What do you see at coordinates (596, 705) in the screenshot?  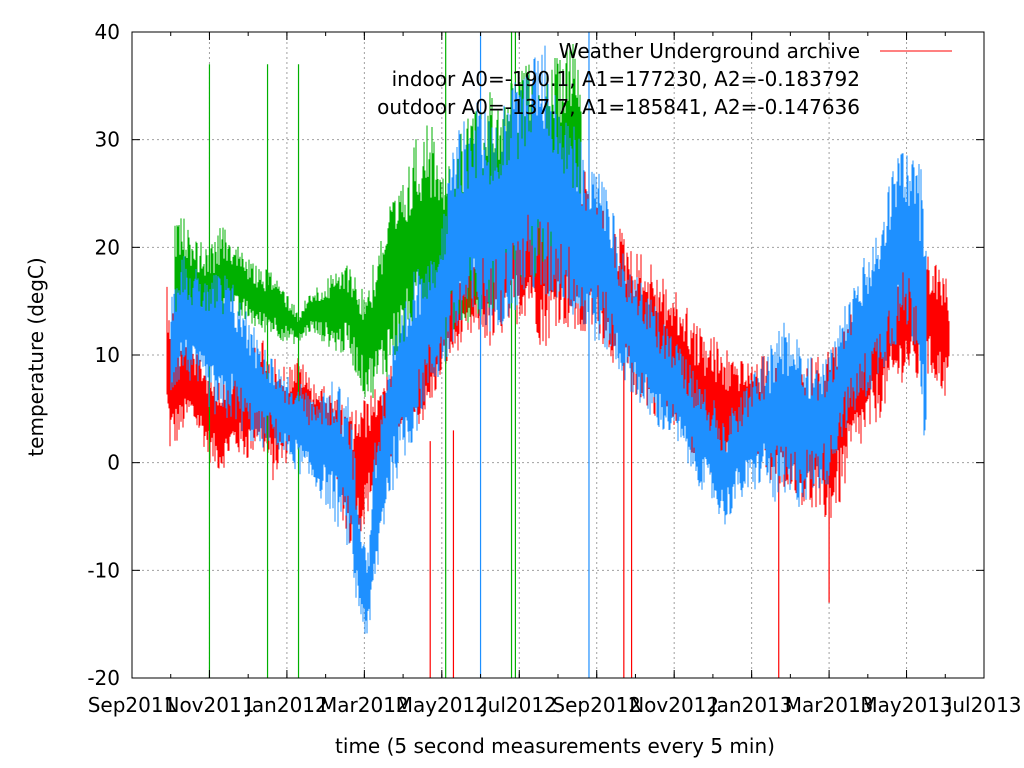 I see `x-tick-label: Sep2012` at bounding box center [596, 705].